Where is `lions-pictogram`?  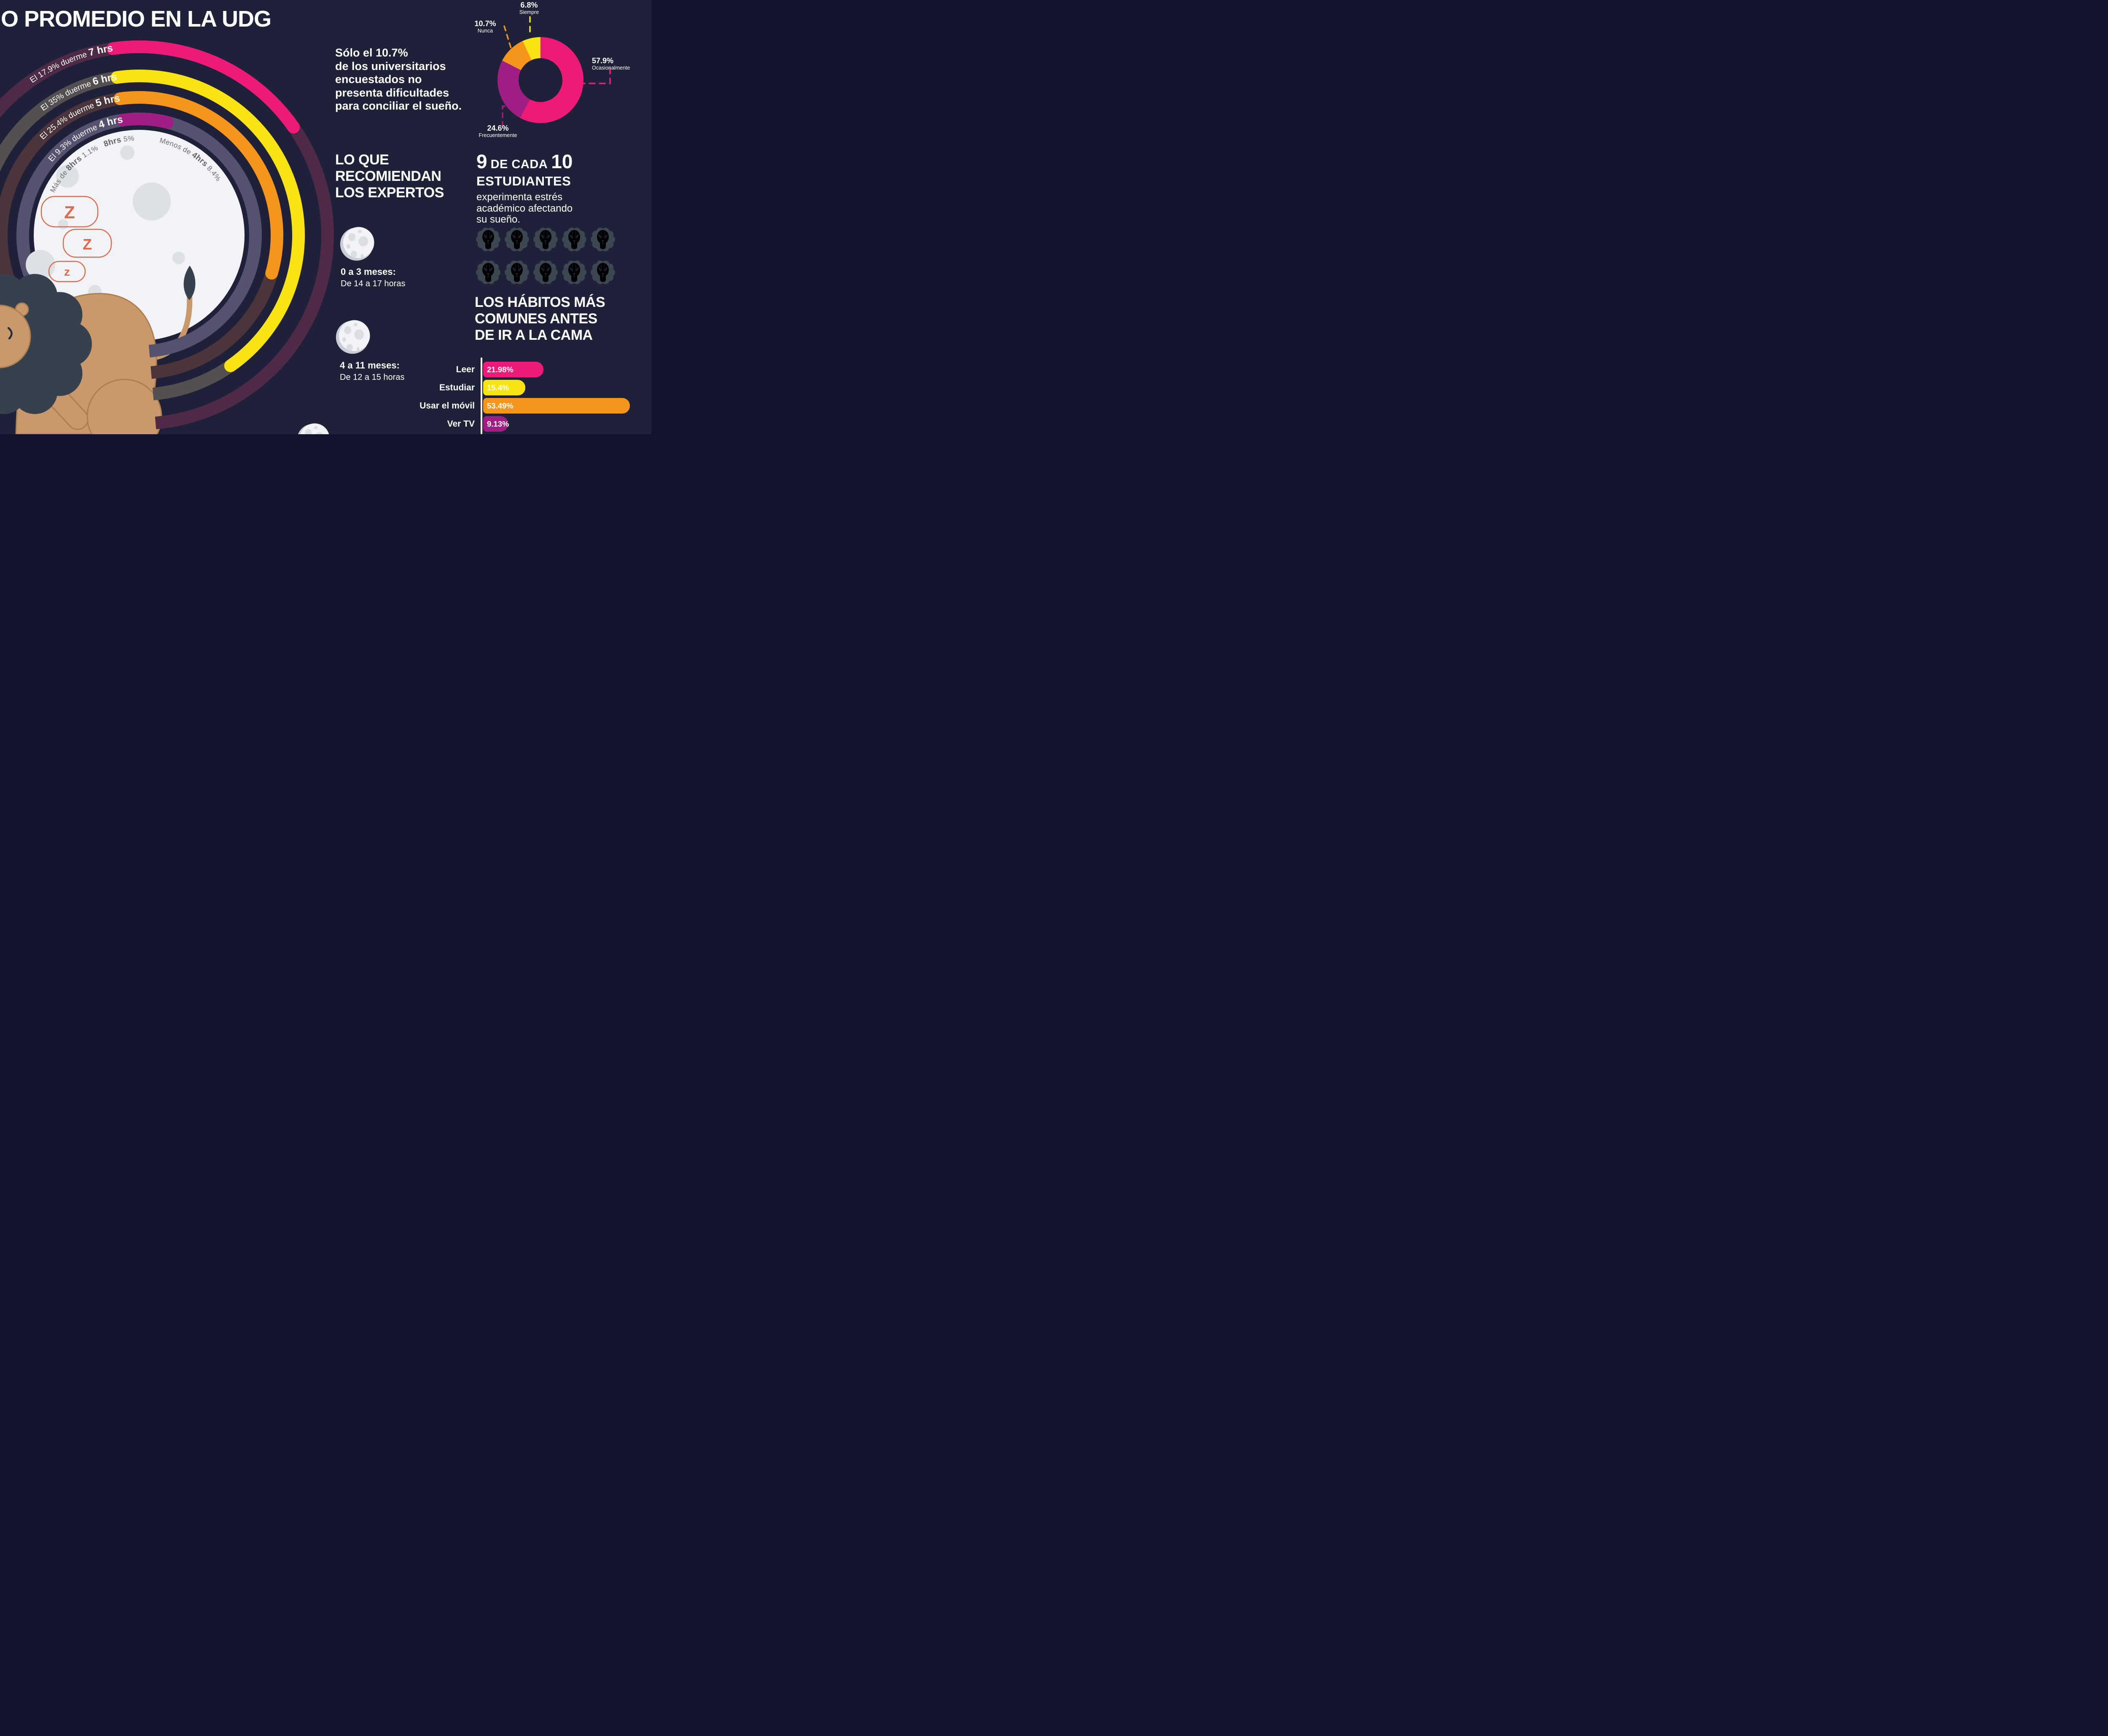 lions-pictogram is located at coordinates (547, 256).